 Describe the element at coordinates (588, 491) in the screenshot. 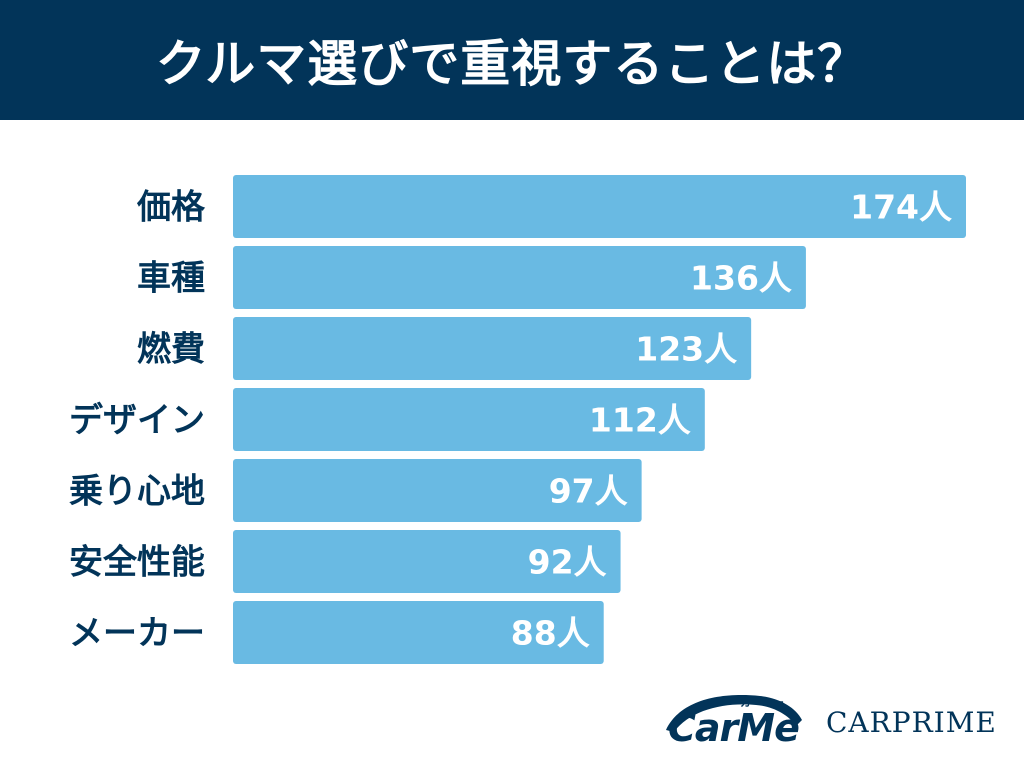

I see `value-label-4: 97人` at that location.